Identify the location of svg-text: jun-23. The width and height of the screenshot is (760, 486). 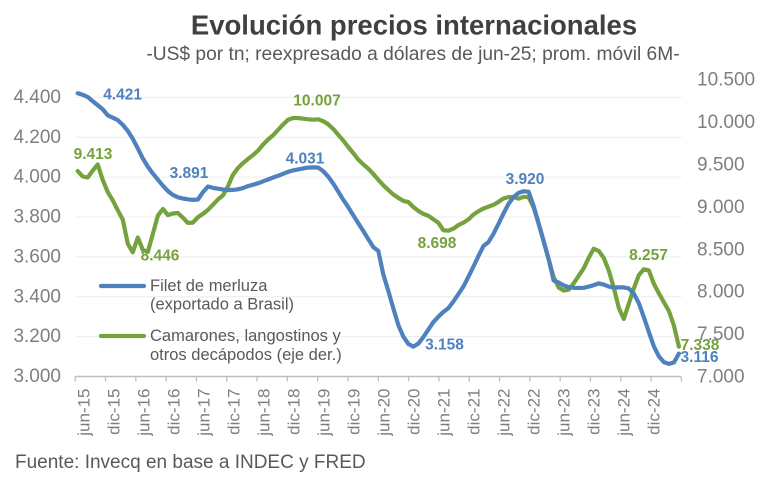
(563, 413).